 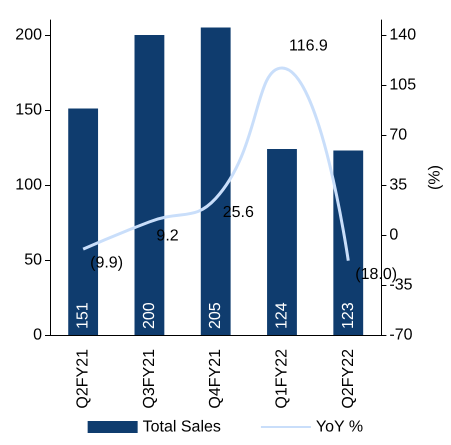 What do you see at coordinates (398, 135) in the screenshot?
I see `y2-tick-label: 70` at bounding box center [398, 135].